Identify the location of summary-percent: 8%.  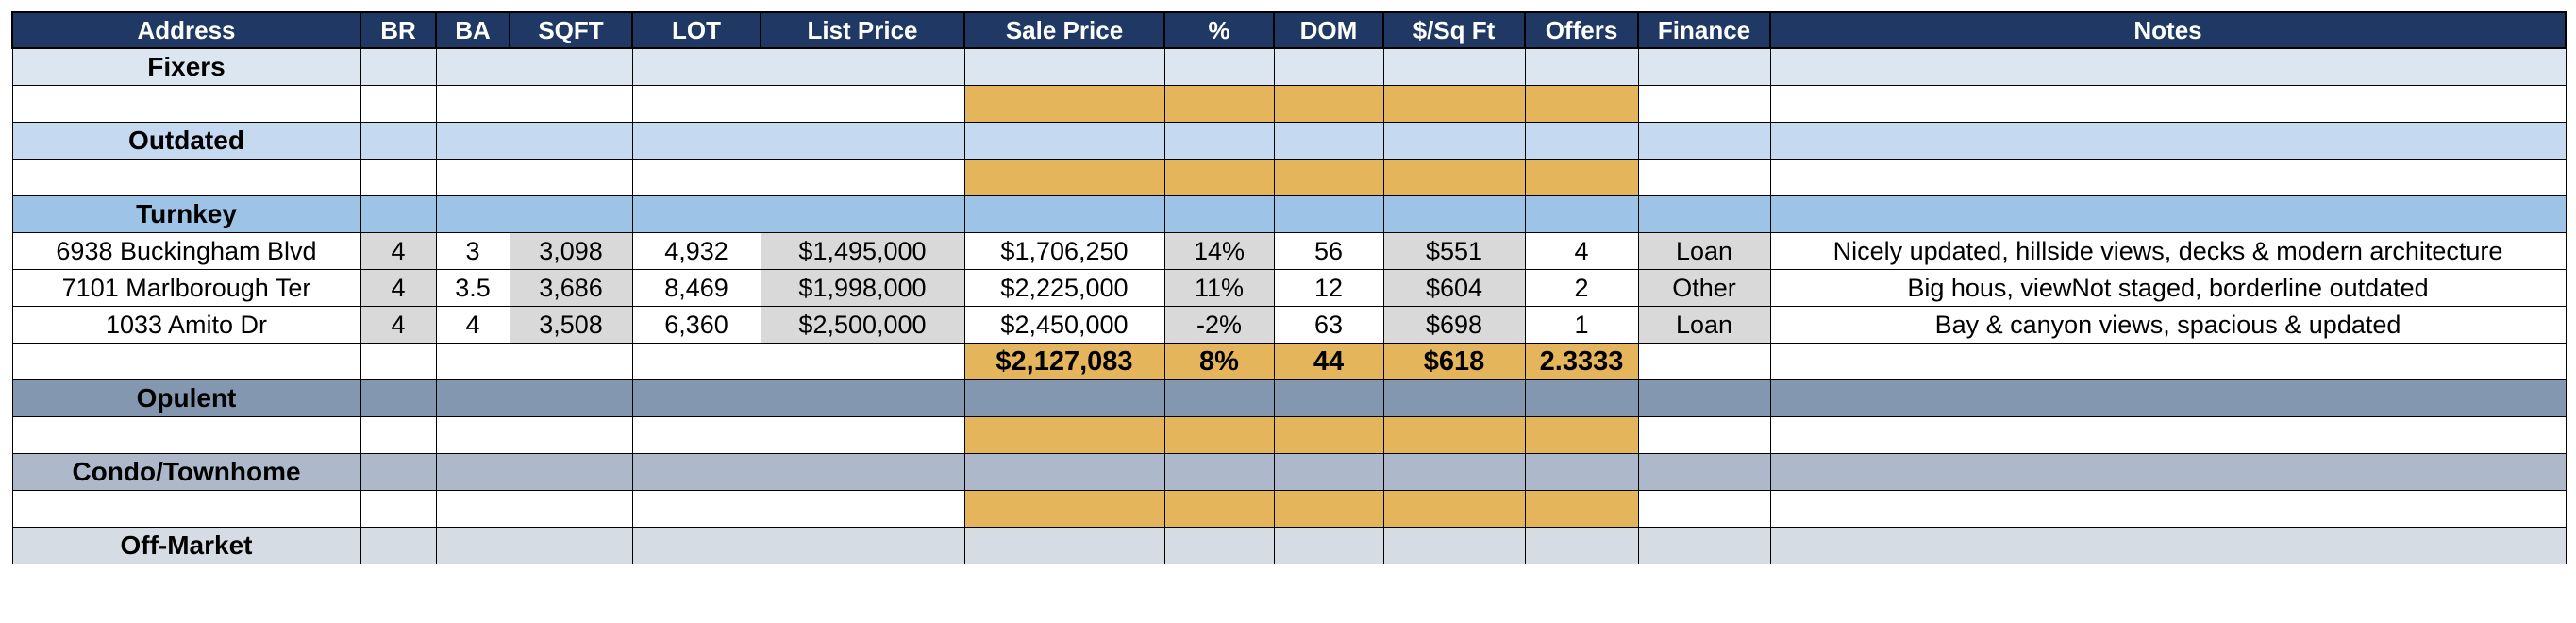
(1219, 361).